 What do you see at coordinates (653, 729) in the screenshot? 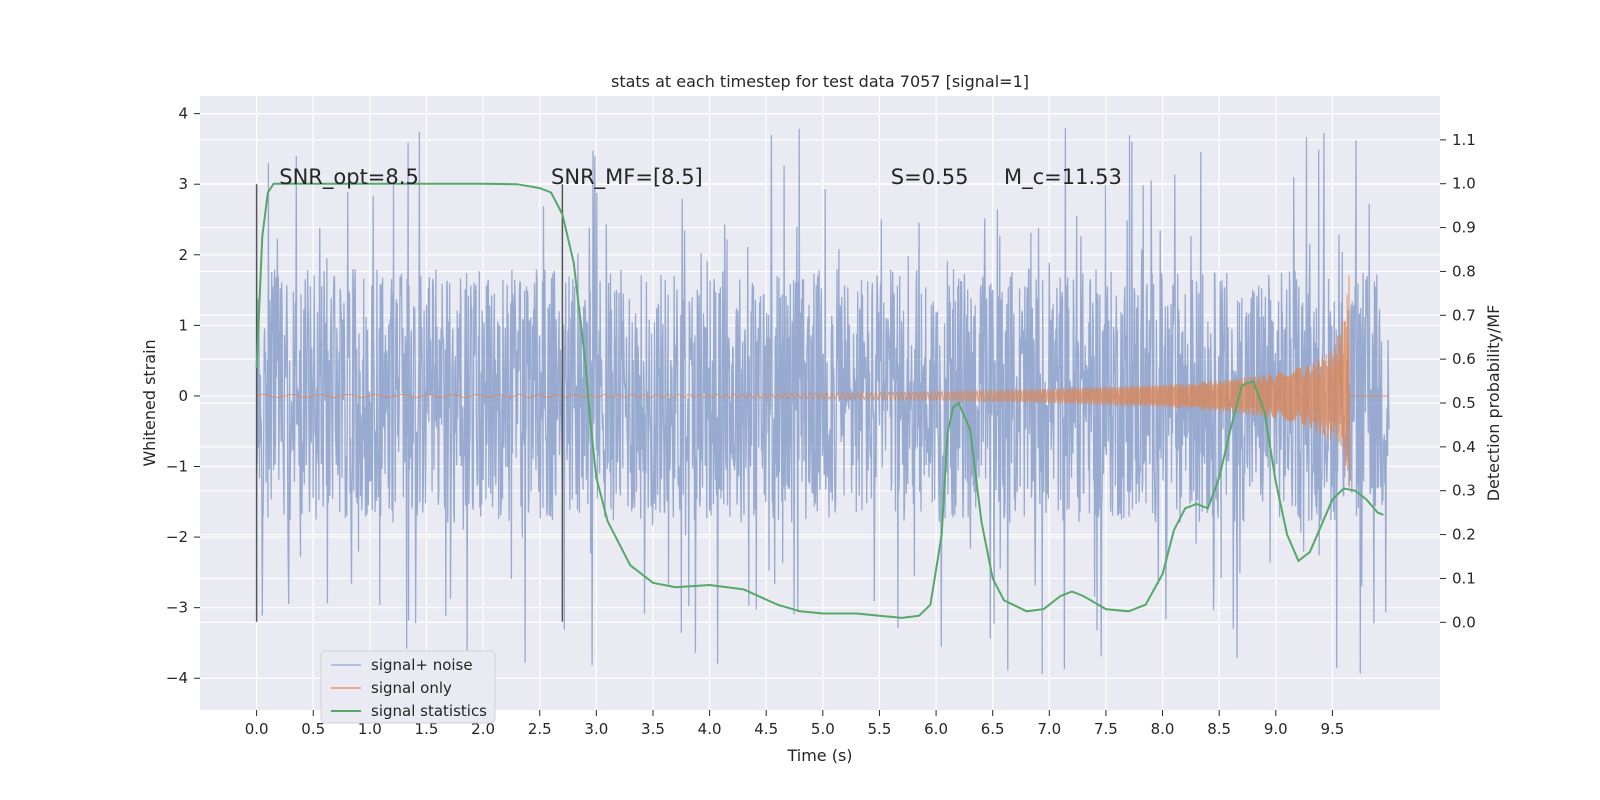
I see `x-tick-label: 3.5` at bounding box center [653, 729].